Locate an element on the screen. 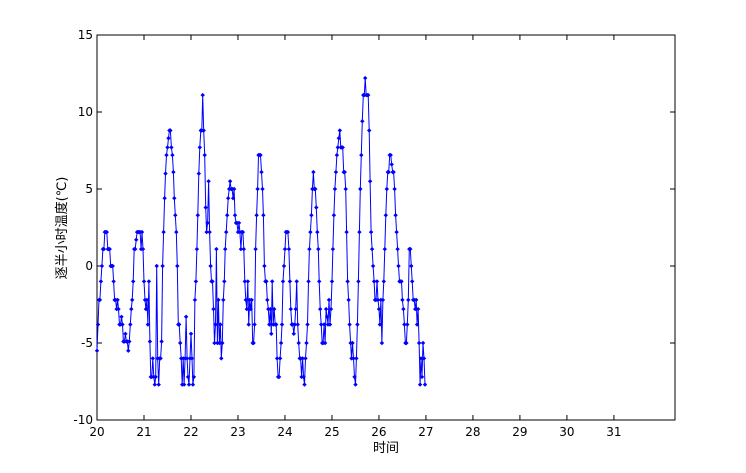 The image size is (746, 473). x-axis-title: 时间 is located at coordinates (386, 448).